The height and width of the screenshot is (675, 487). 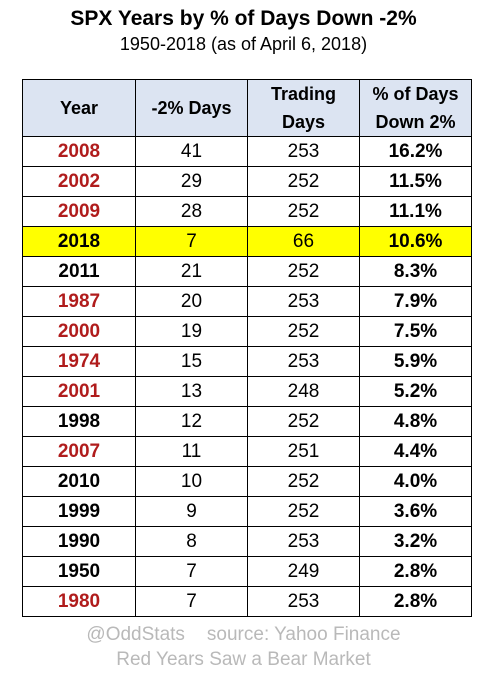 I want to click on footer-source: source: Yahoo Finance, so click(x=303, y=634).